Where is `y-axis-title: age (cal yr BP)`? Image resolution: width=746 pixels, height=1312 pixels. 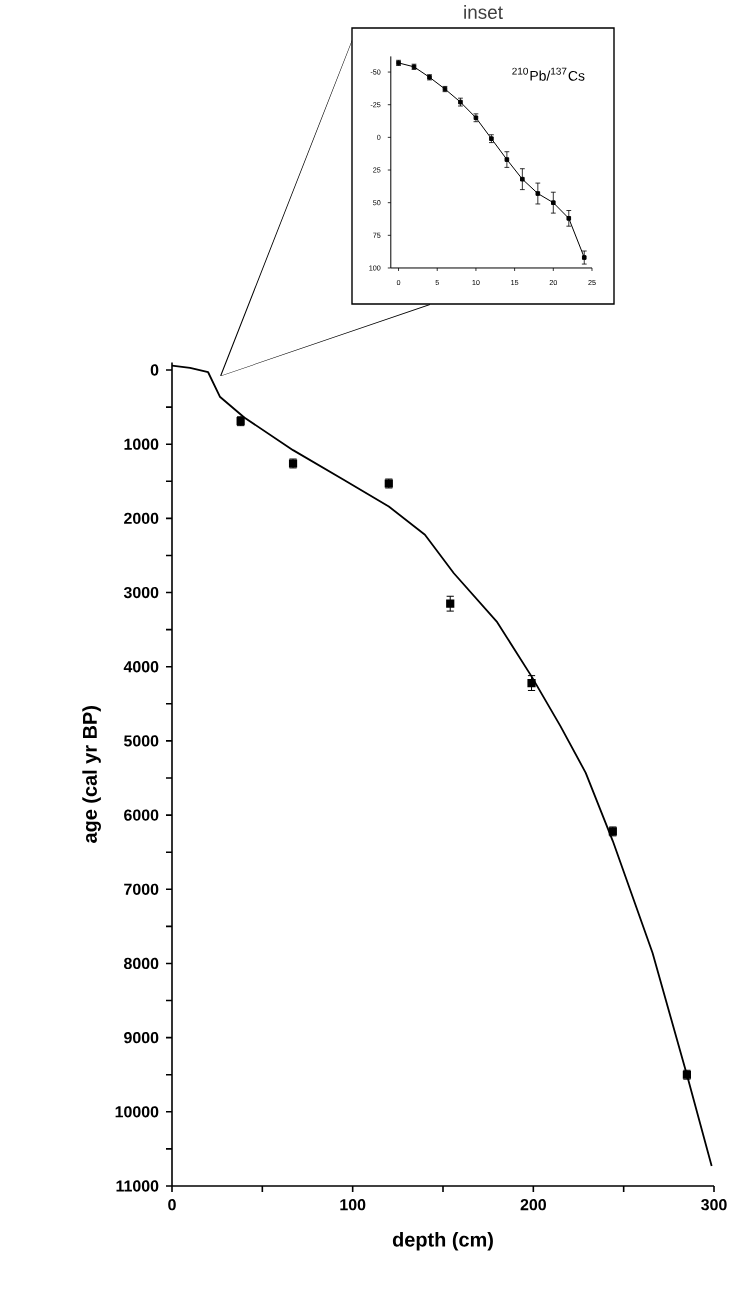 y-axis-title: age (cal yr BP) is located at coordinates (91, 774).